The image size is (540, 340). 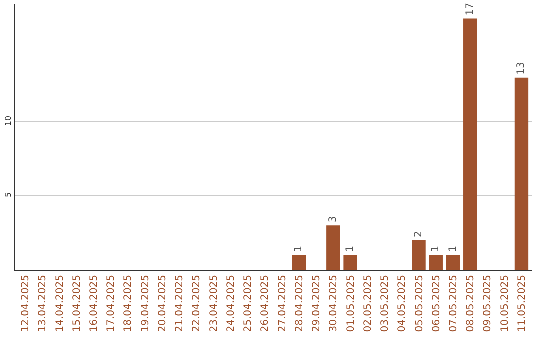 I want to click on x-tick-label: 20.04.2025, so click(x=162, y=303).